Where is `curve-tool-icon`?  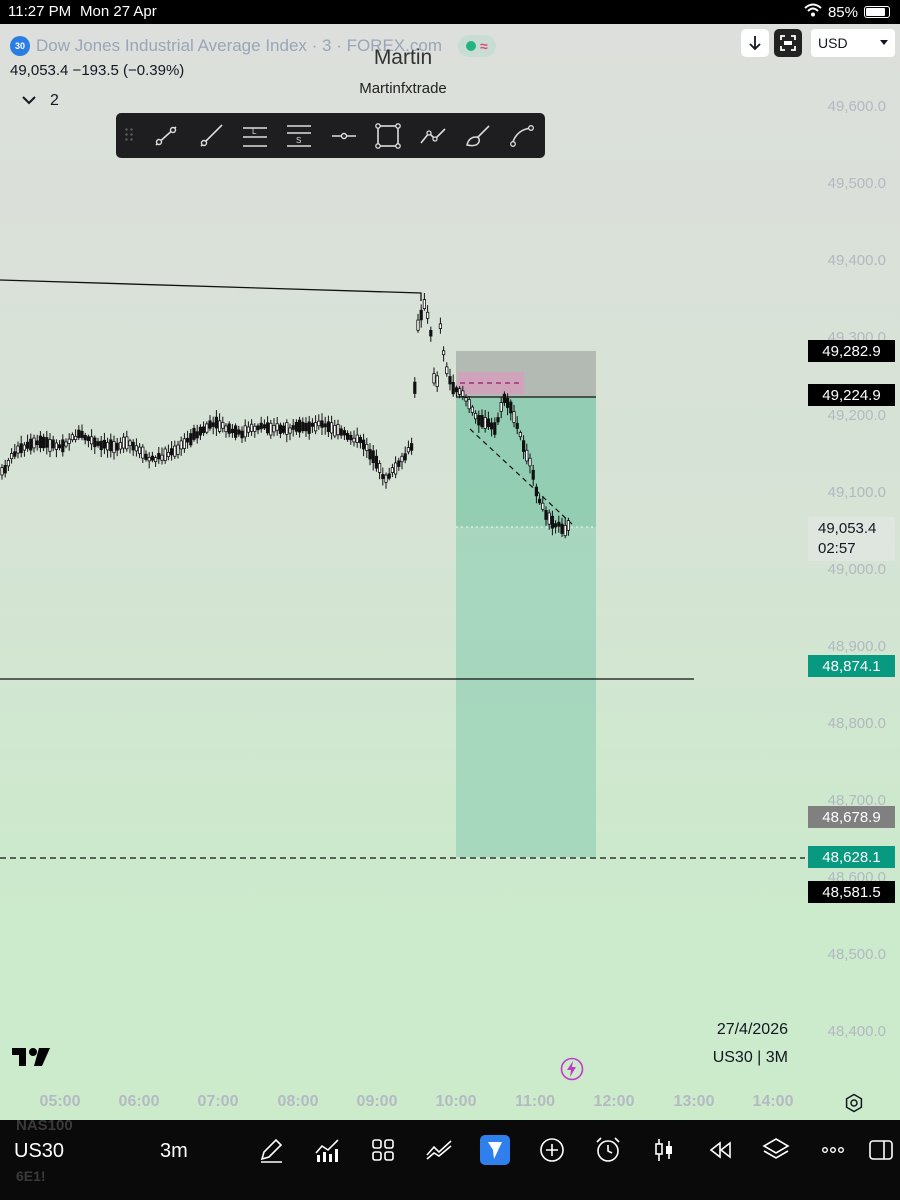
curve-tool-icon is located at coordinates (522, 136).